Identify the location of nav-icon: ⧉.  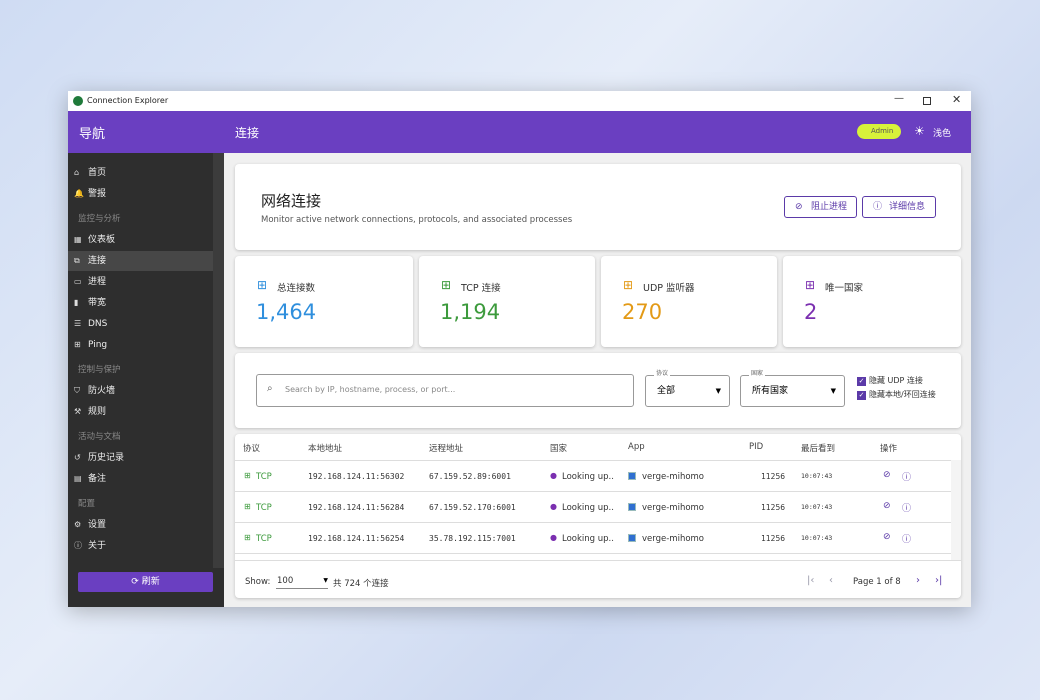
(77, 260).